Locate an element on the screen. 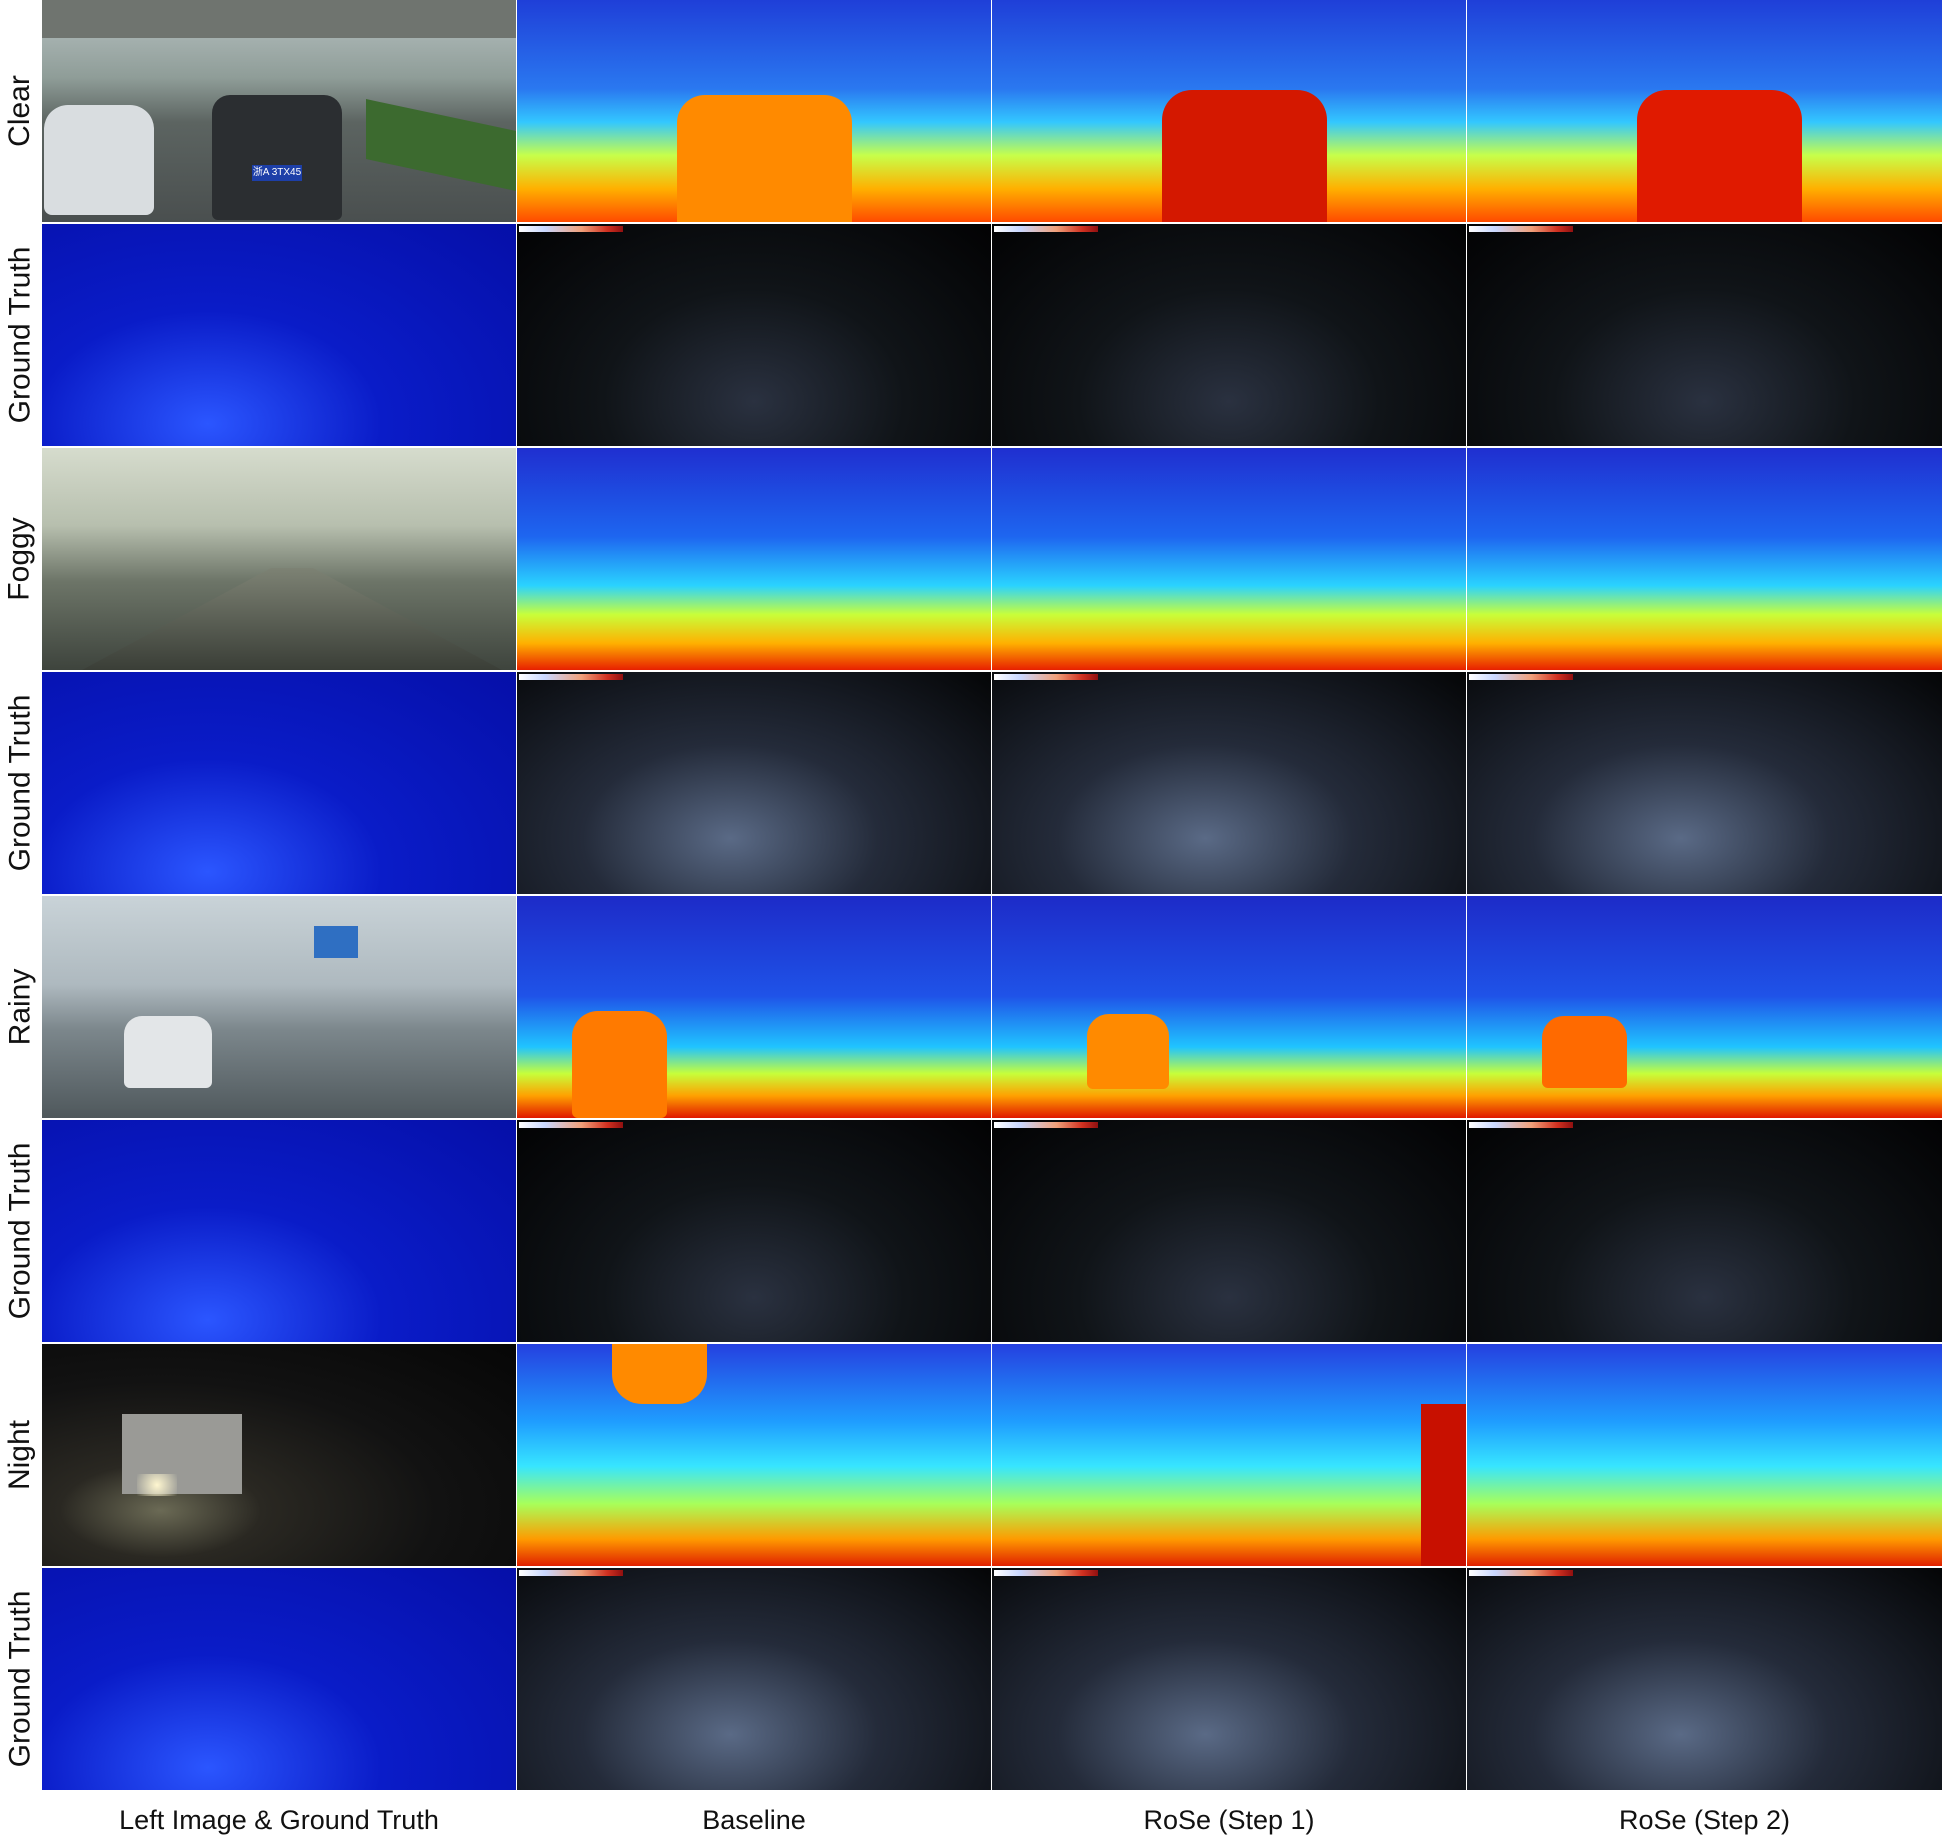 The image size is (1942, 1845). night-step1-right-blob is located at coordinates (1443, 1485).